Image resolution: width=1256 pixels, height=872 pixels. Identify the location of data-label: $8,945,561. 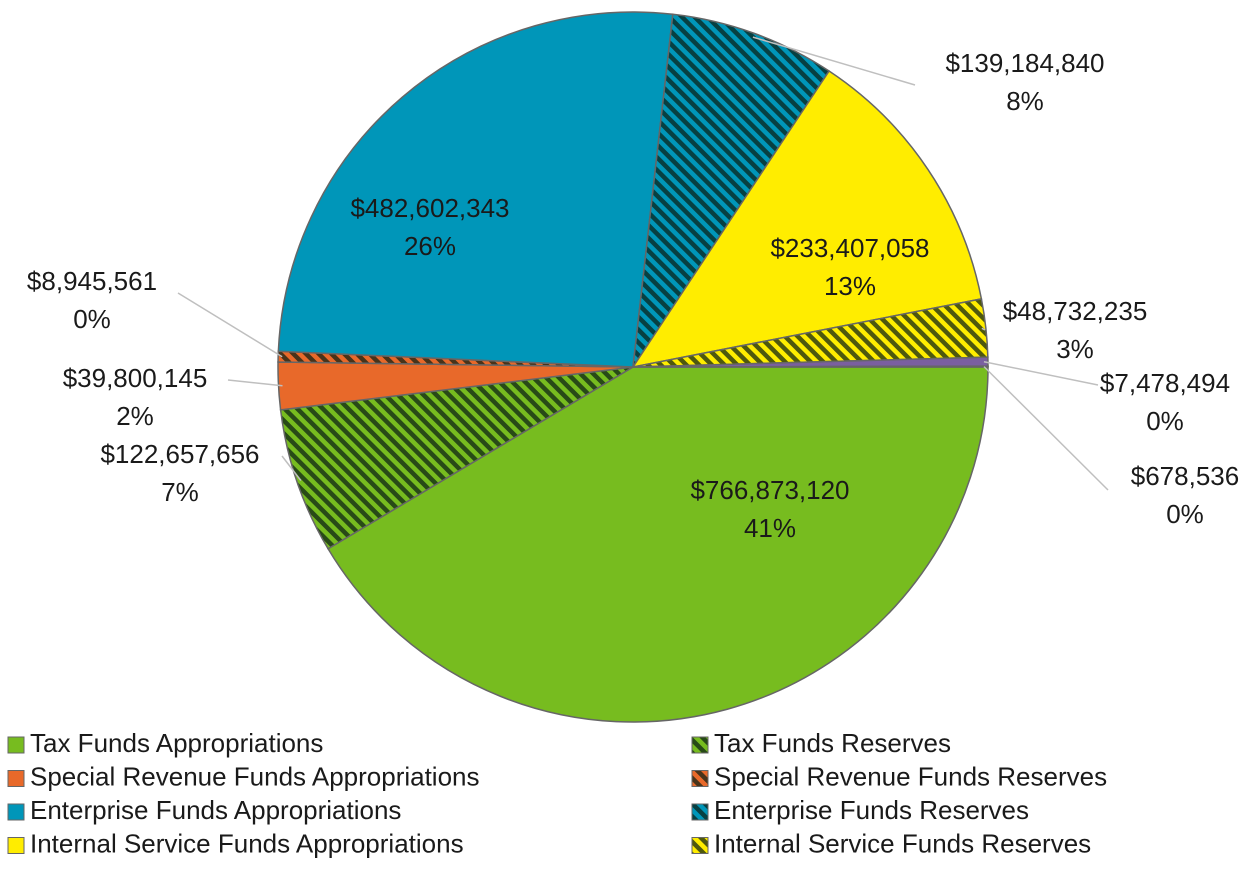
(92, 281).